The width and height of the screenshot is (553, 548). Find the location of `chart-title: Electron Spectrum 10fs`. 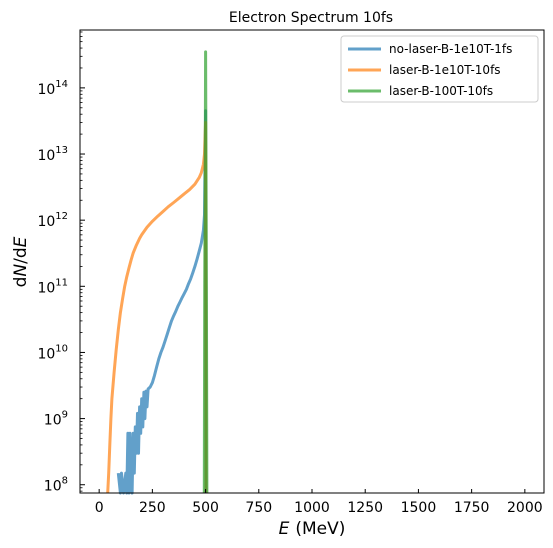

chart-title: Electron Spectrum 10fs is located at coordinates (311, 18).